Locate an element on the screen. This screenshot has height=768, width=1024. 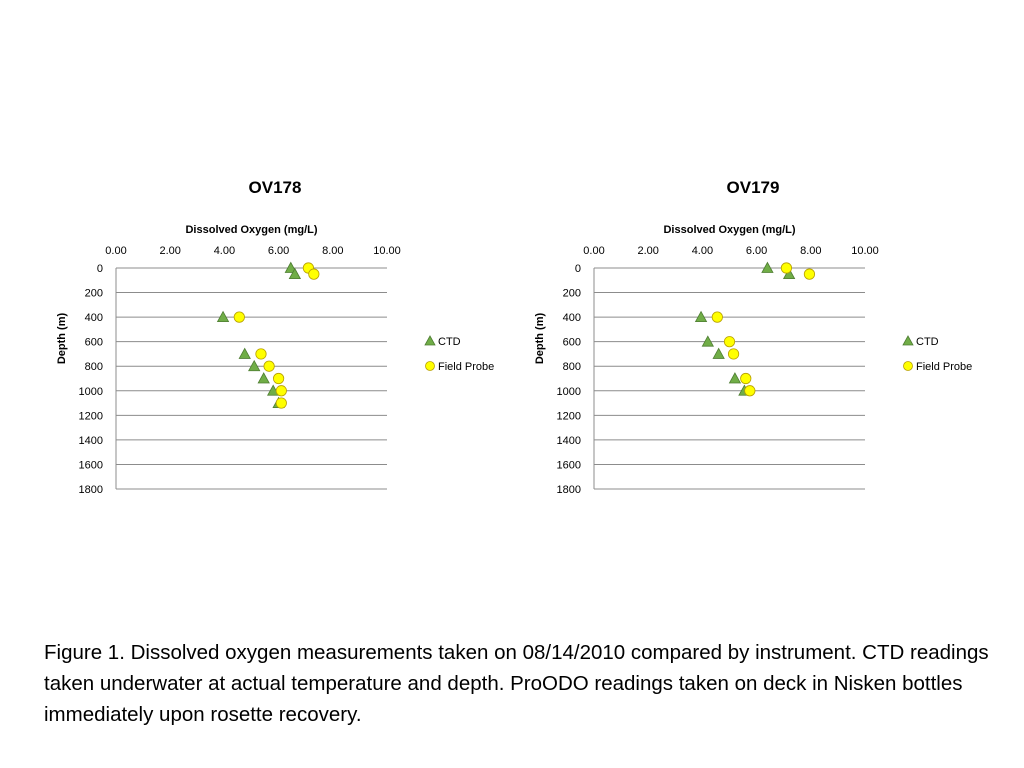
chart-1-y-tick-label: 1800 is located at coordinates (91, 490).